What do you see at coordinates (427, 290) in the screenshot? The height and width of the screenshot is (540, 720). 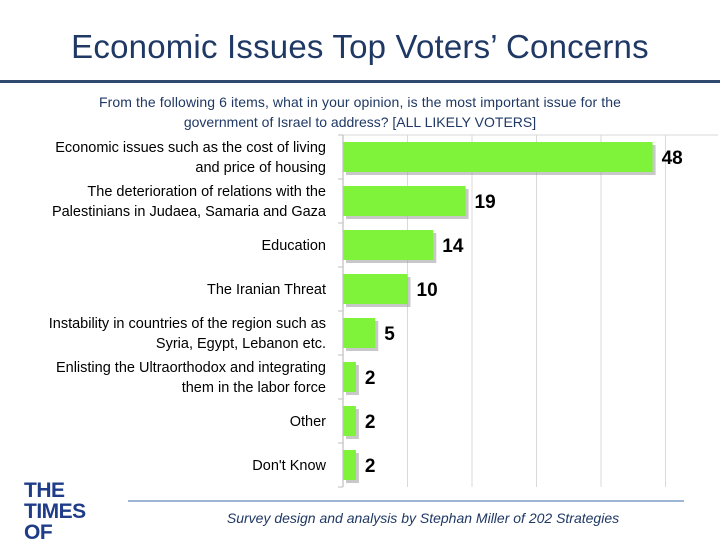 I see `data-label: 10` at bounding box center [427, 290].